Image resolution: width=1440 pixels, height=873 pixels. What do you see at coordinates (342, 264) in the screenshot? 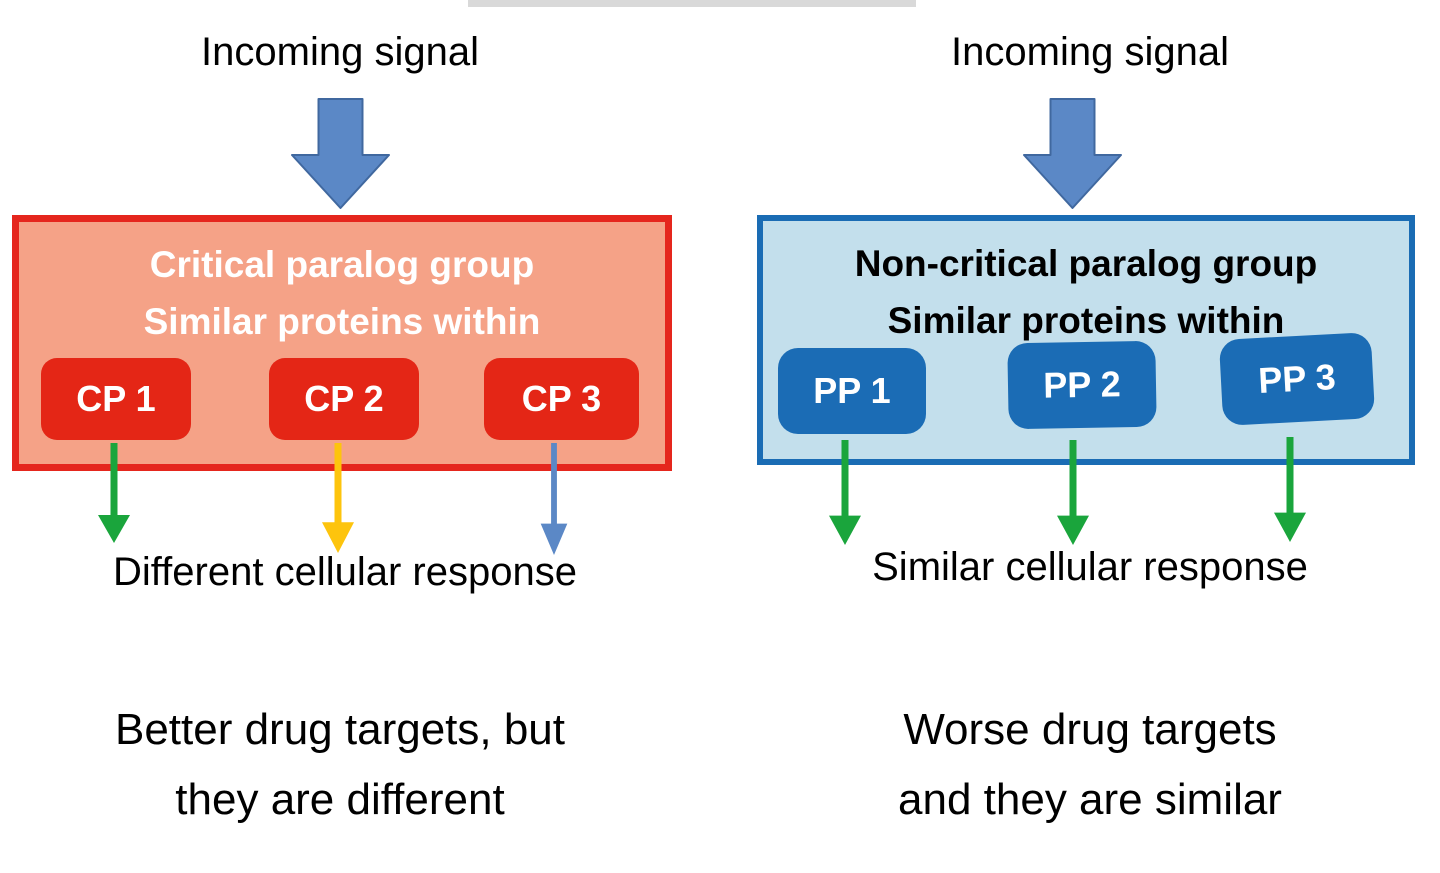
I see `critical-group-title-line1: Critical paralog group` at bounding box center [342, 264].